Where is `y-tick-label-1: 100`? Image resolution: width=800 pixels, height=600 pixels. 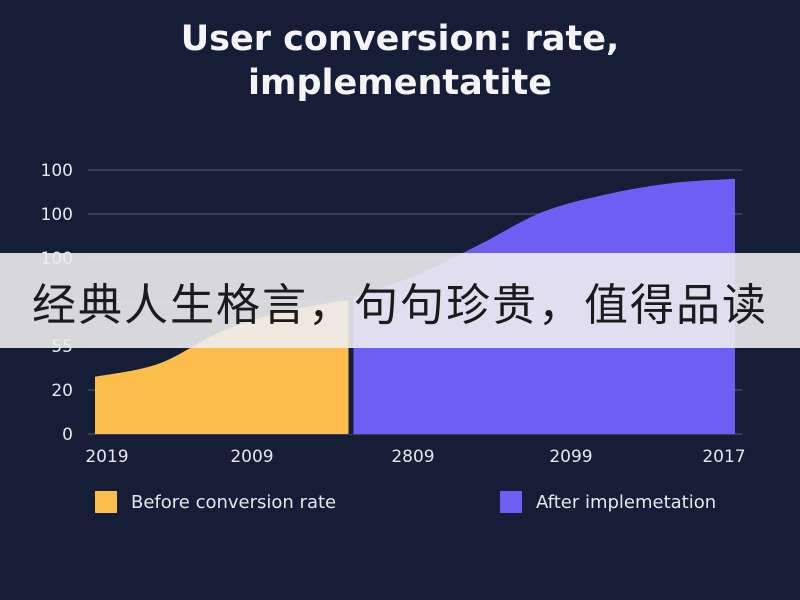 y-tick-label-1: 100 is located at coordinates (57, 215).